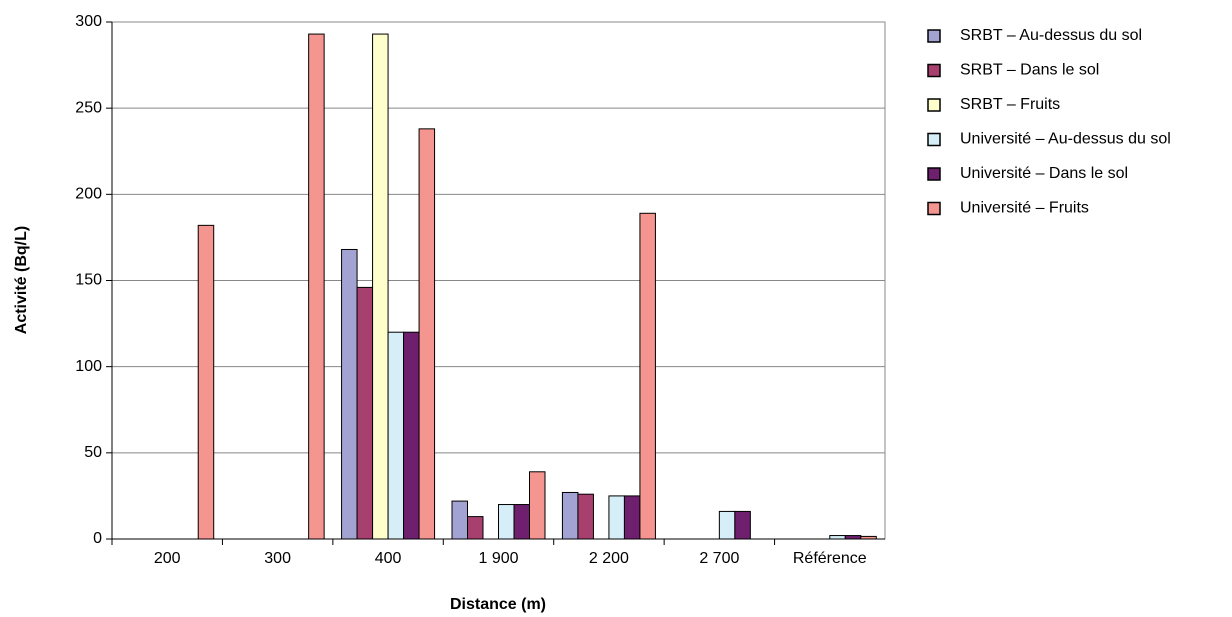  What do you see at coordinates (719, 558) in the screenshot?
I see `x-tick-label: 2 700` at bounding box center [719, 558].